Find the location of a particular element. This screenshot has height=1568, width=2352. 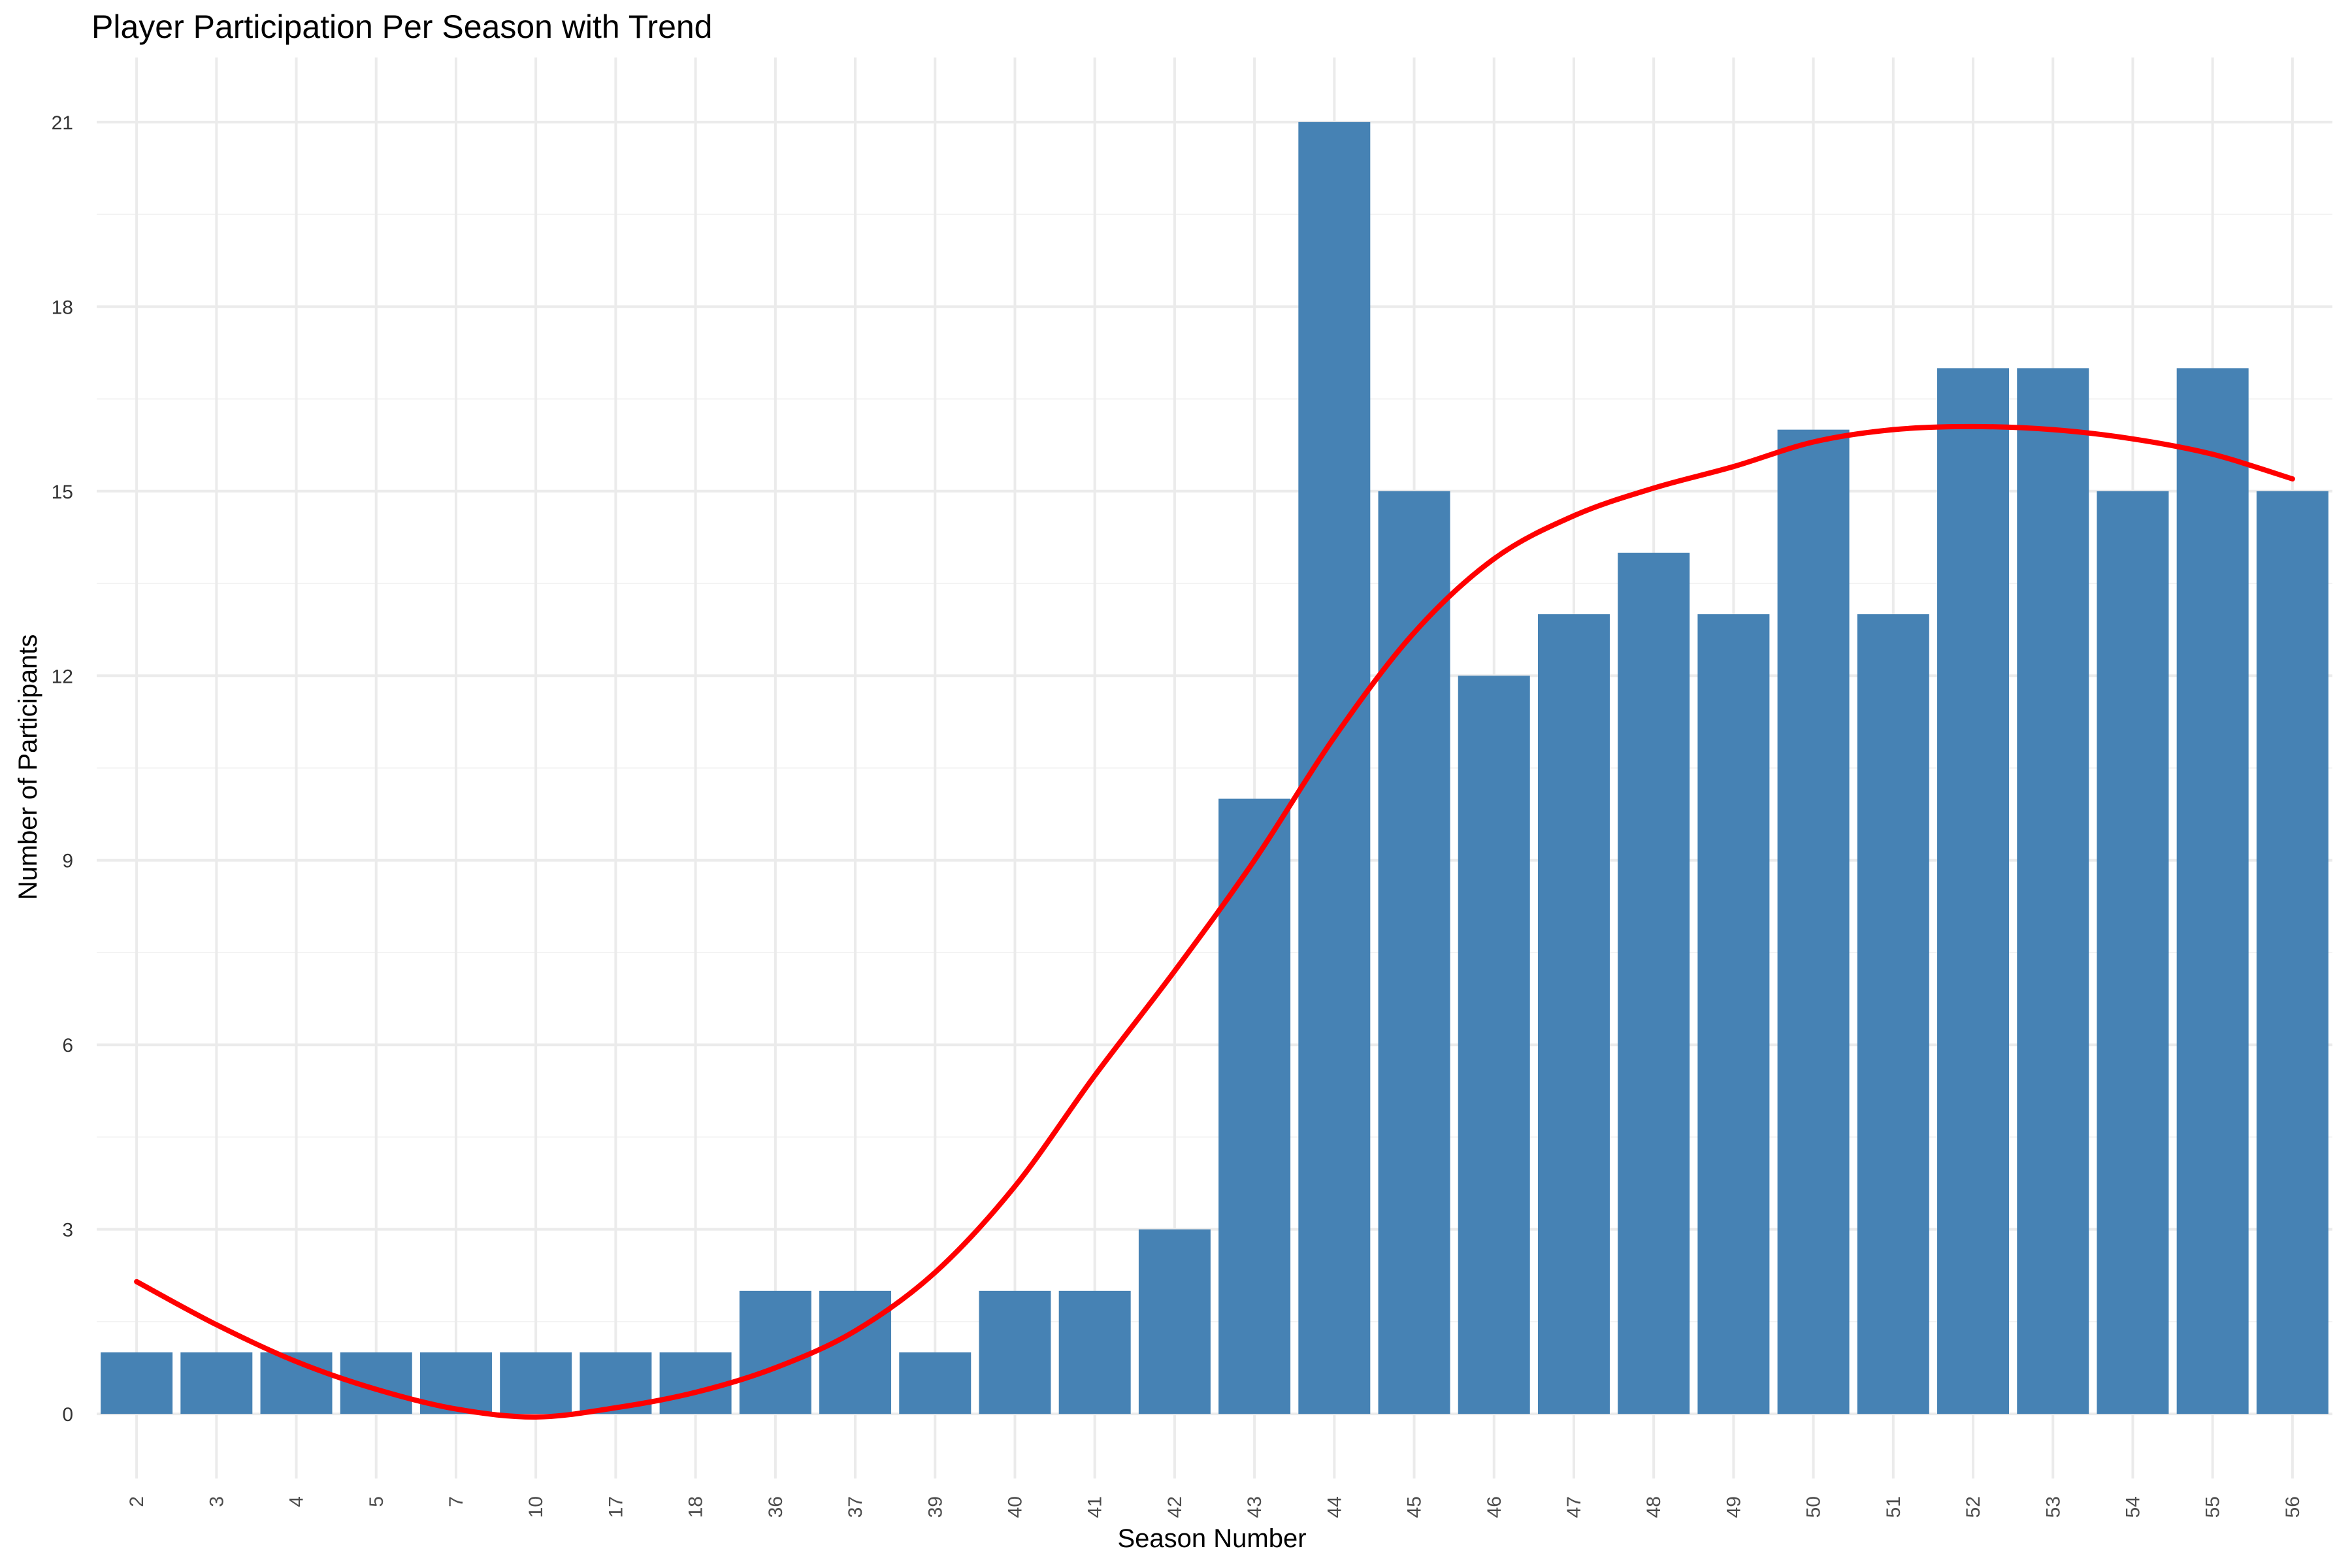

x-tick-label: 40 is located at coordinates (1015, 1507).